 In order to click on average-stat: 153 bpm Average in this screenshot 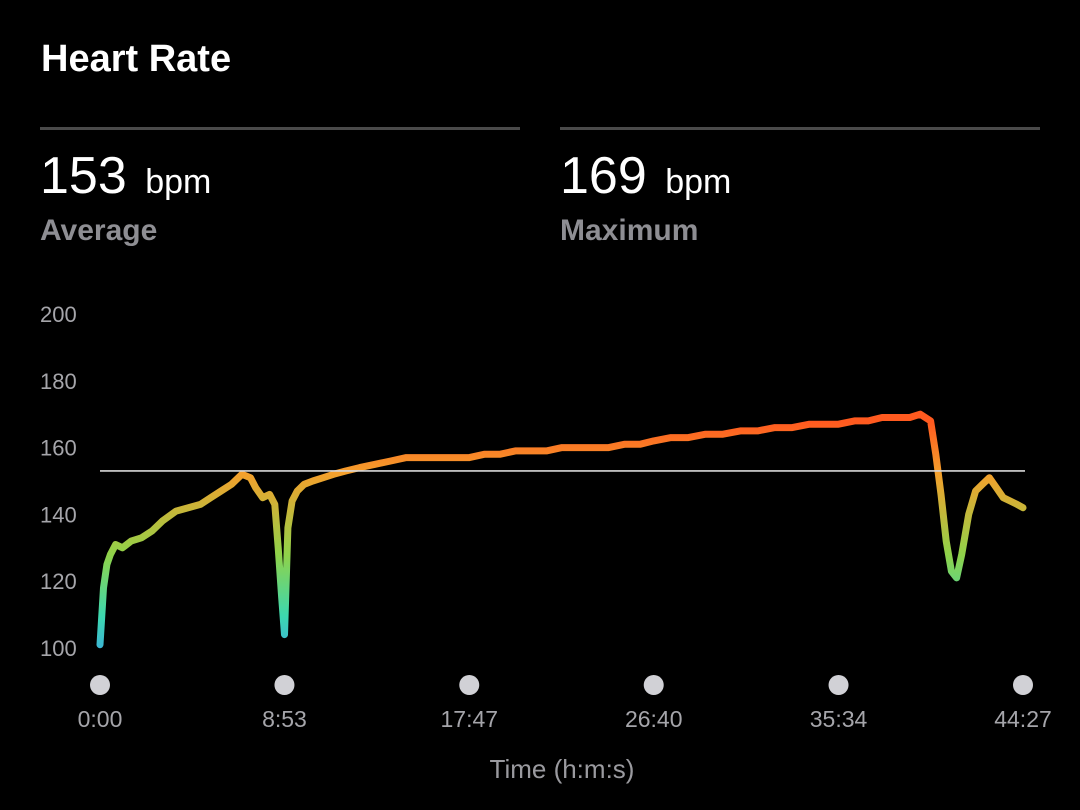, I will do `click(280, 187)`.